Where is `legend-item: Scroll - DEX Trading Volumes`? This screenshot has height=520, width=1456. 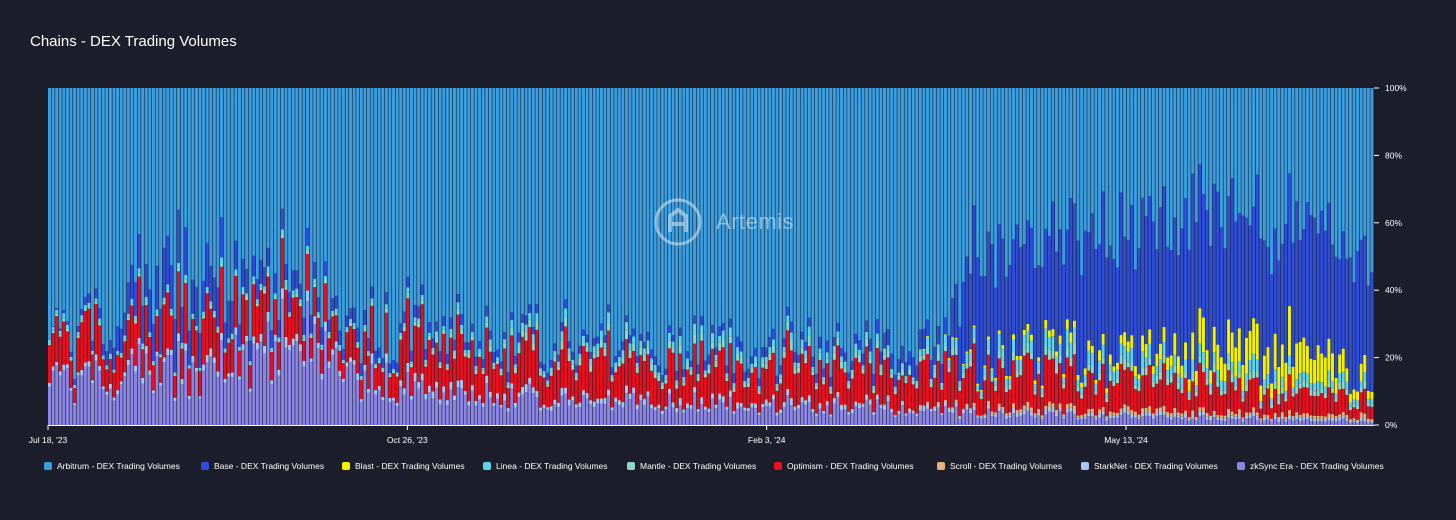 legend-item: Scroll - DEX Trading Volumes is located at coordinates (999, 466).